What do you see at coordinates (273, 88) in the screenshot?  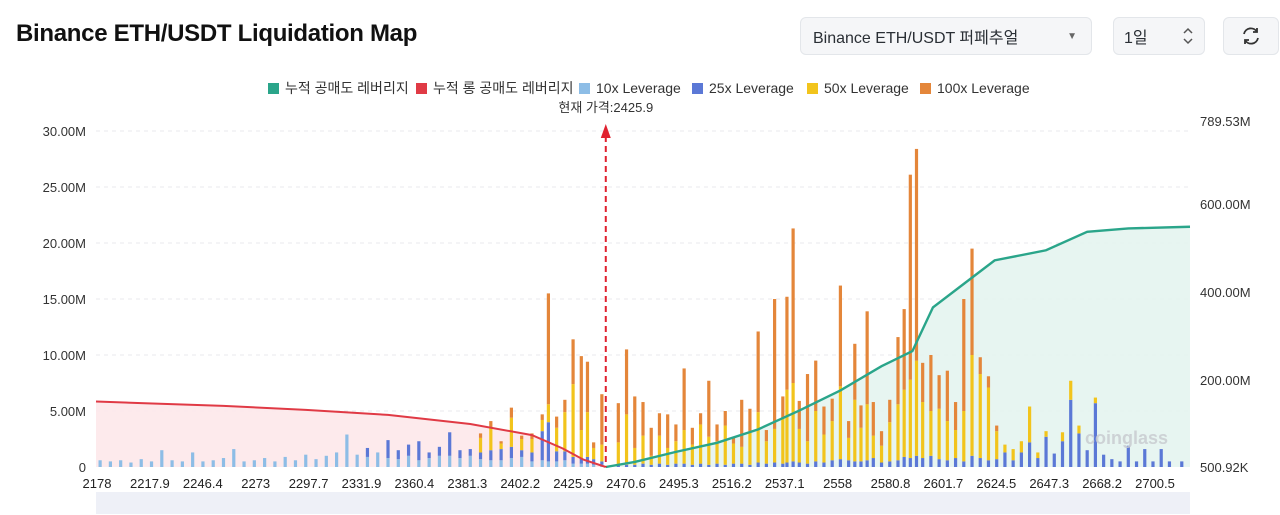 I see `legend-swatch` at bounding box center [273, 88].